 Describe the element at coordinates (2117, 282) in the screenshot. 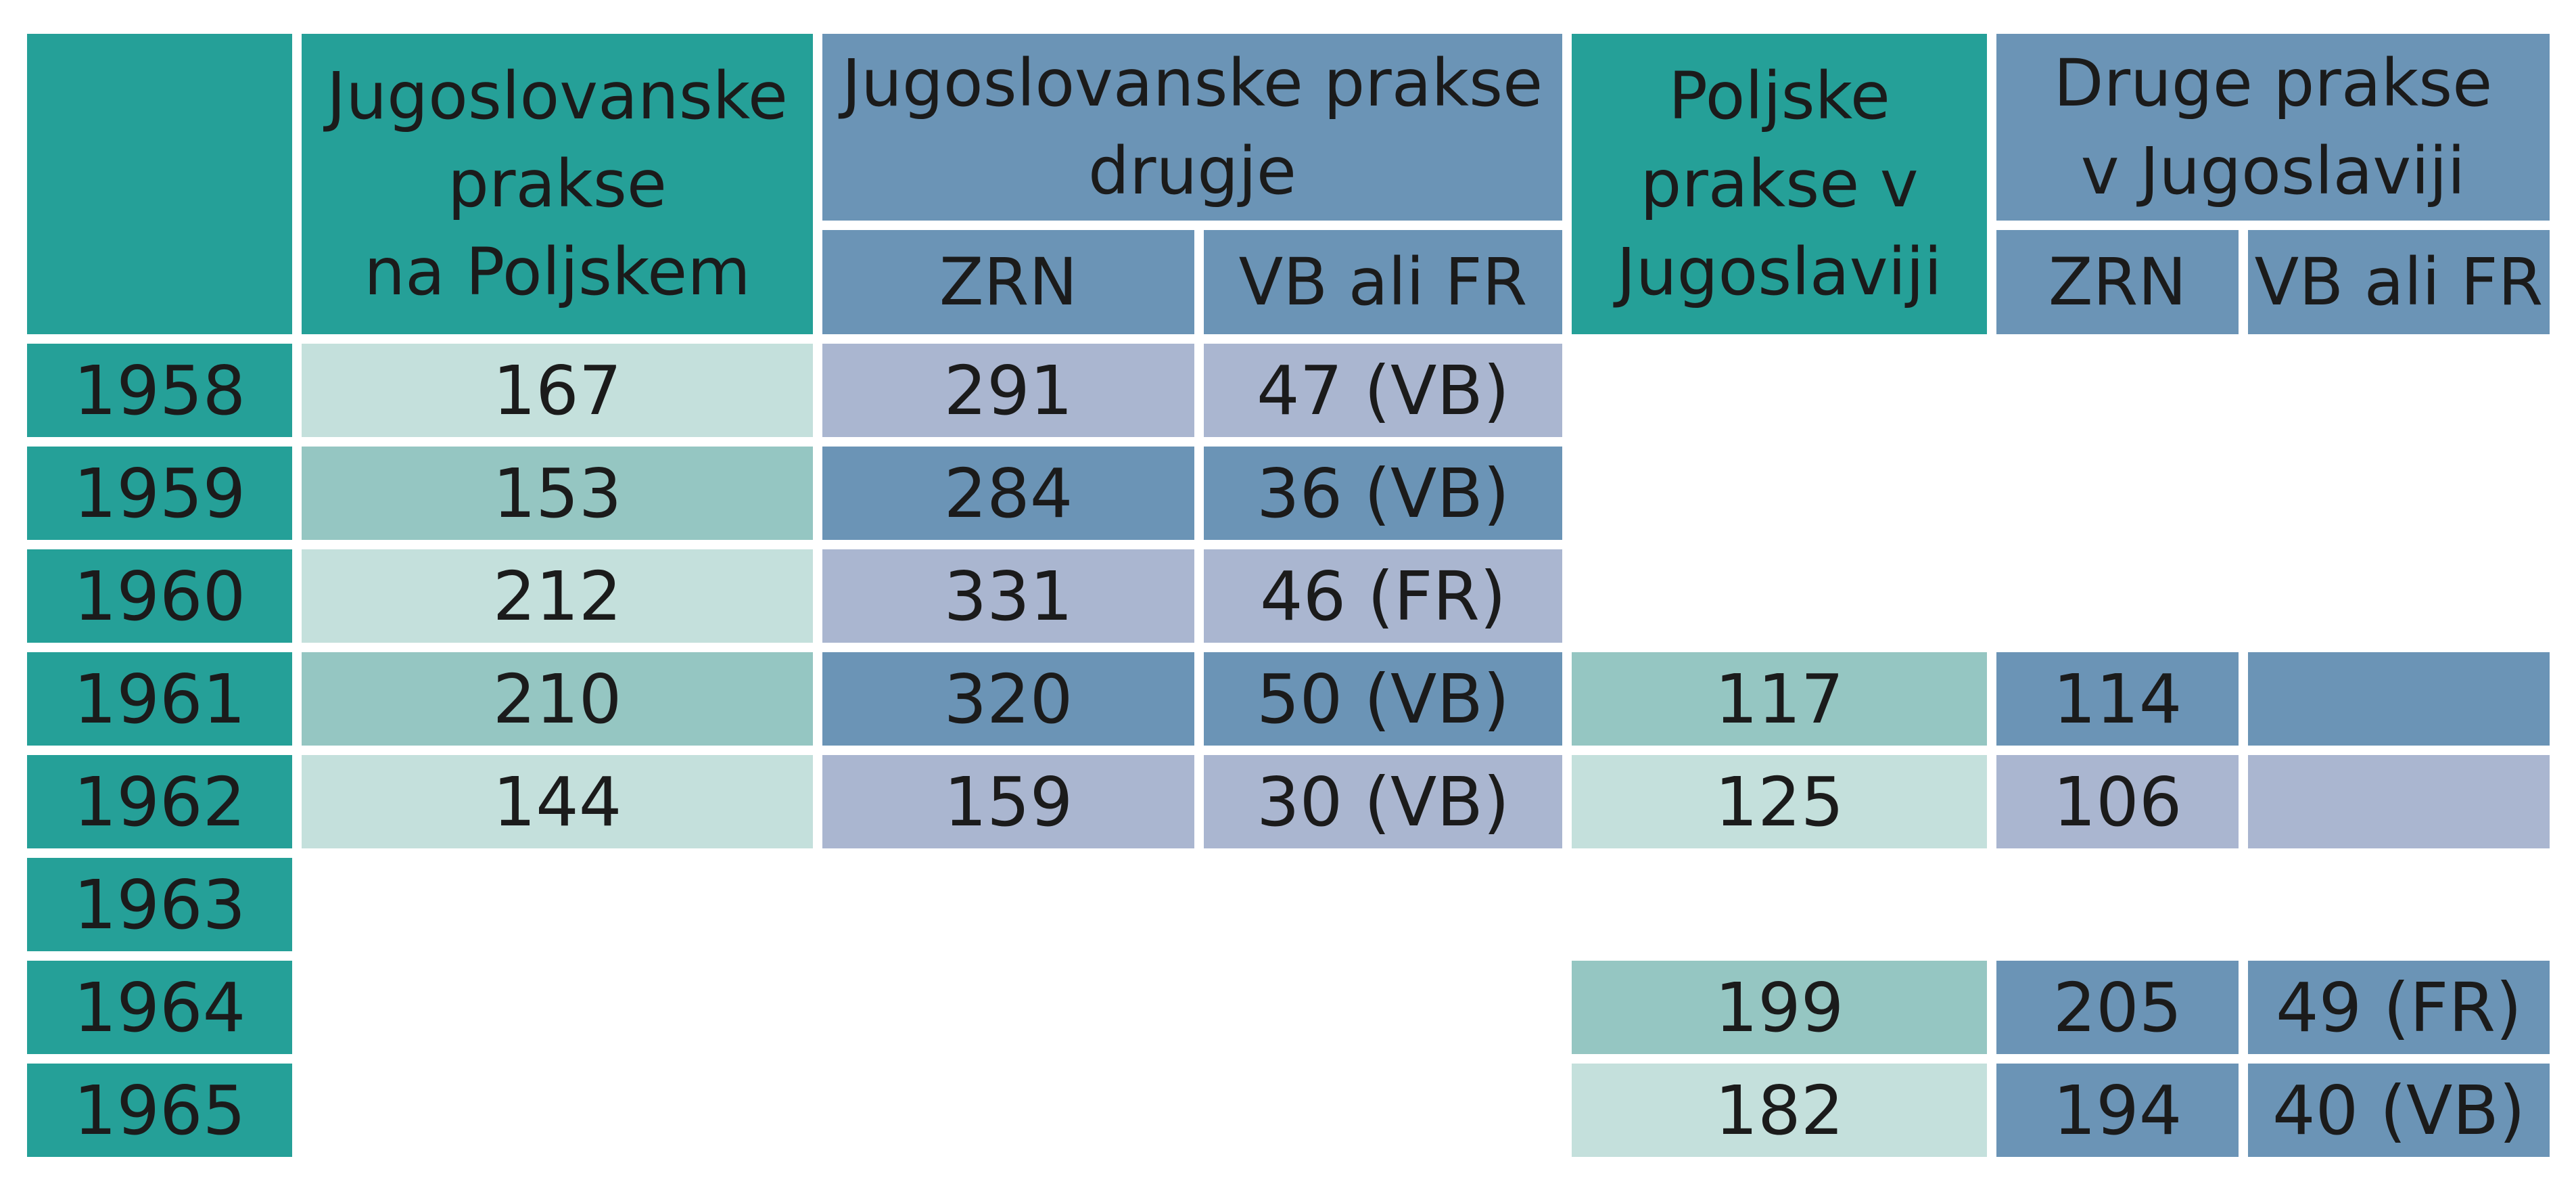

I see `subheader-other-zrn: ZRN` at that location.